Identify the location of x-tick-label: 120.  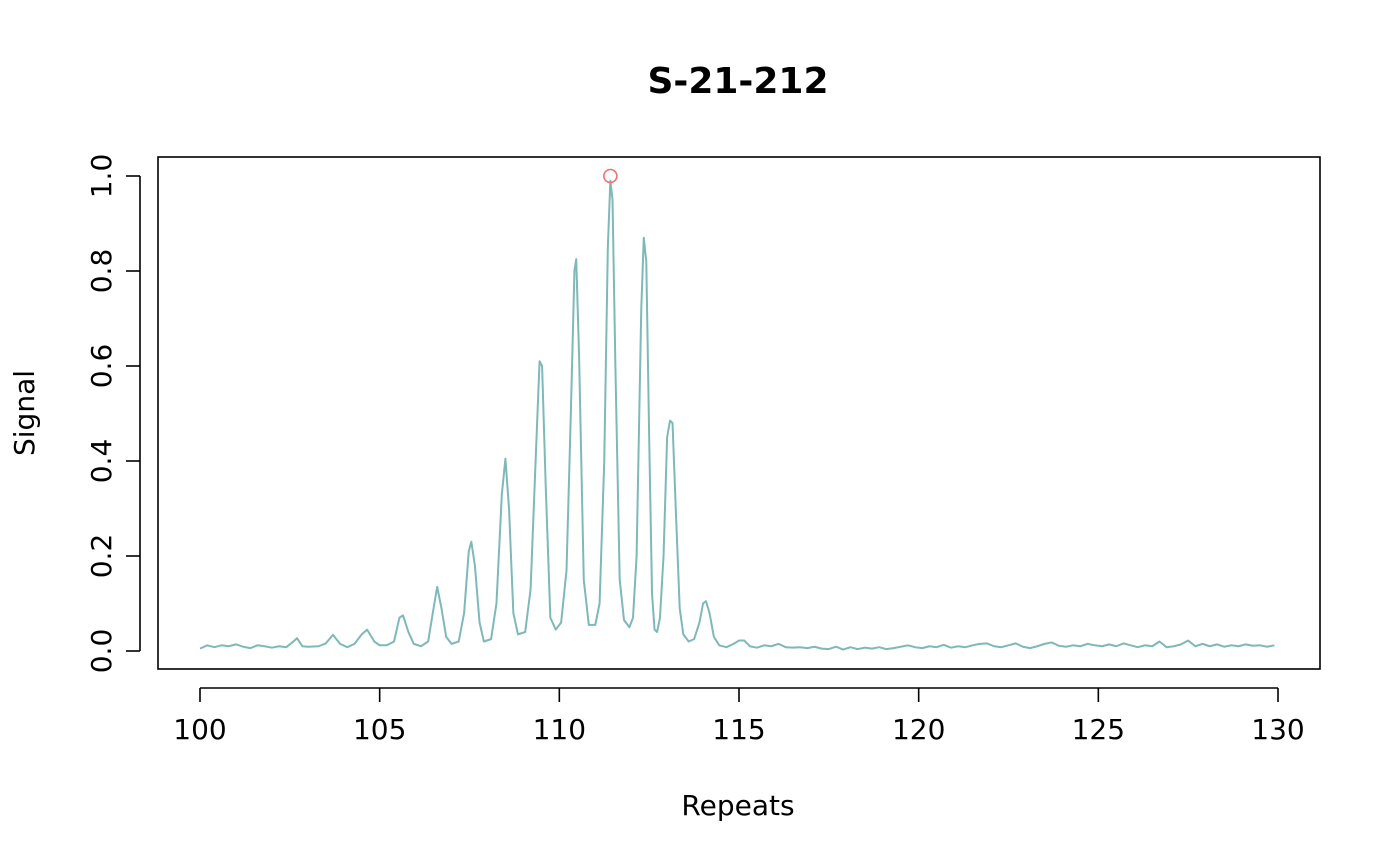
(918, 729).